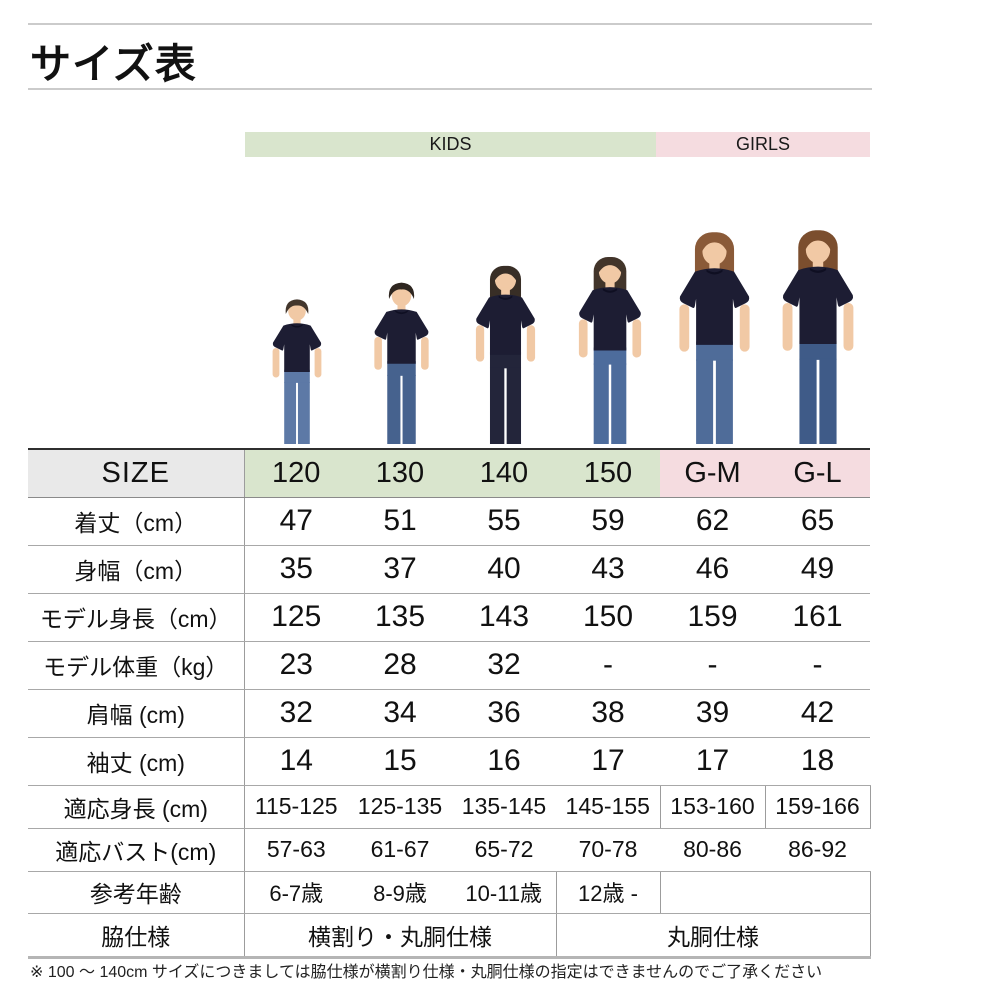 The height and width of the screenshot is (1000, 1000). Describe the element at coordinates (136, 665) in the screenshot. I see `row-label: モデル体重（kg）` at that location.